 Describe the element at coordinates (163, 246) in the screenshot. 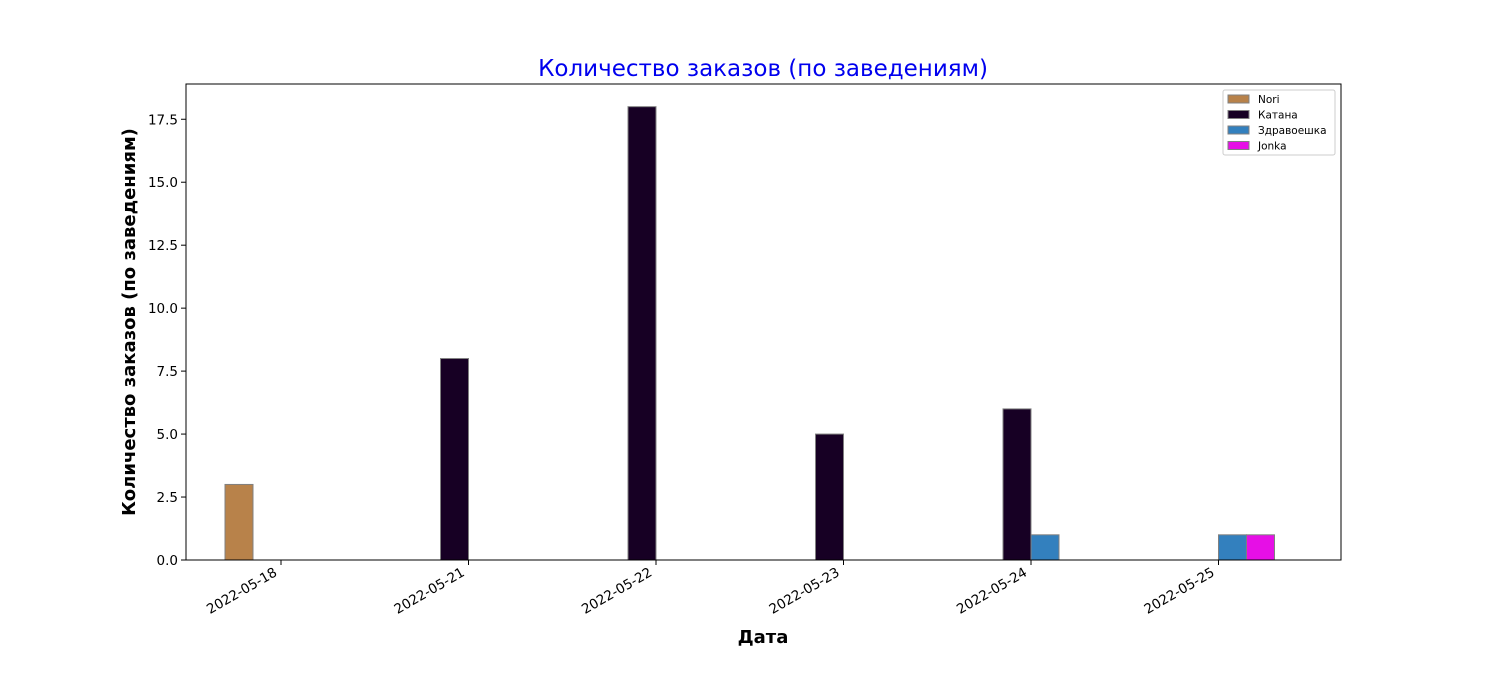

I see `y-tick-label: 12.5` at that location.